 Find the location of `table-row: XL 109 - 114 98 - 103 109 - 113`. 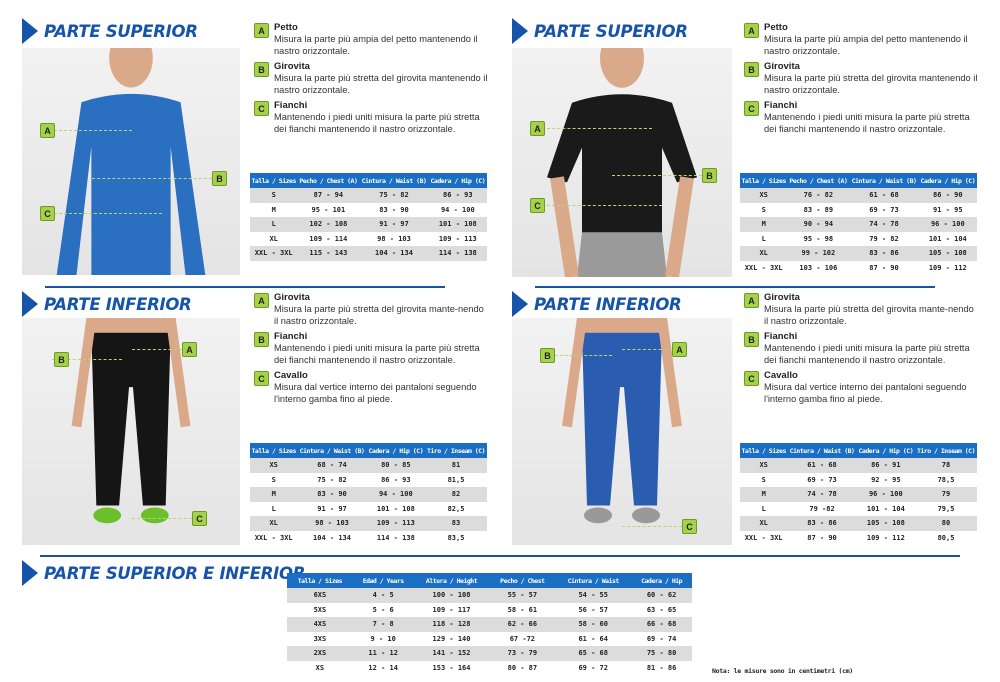

table-row: XL 109 - 114 98 - 103 109 - 113 is located at coordinates (368, 239).